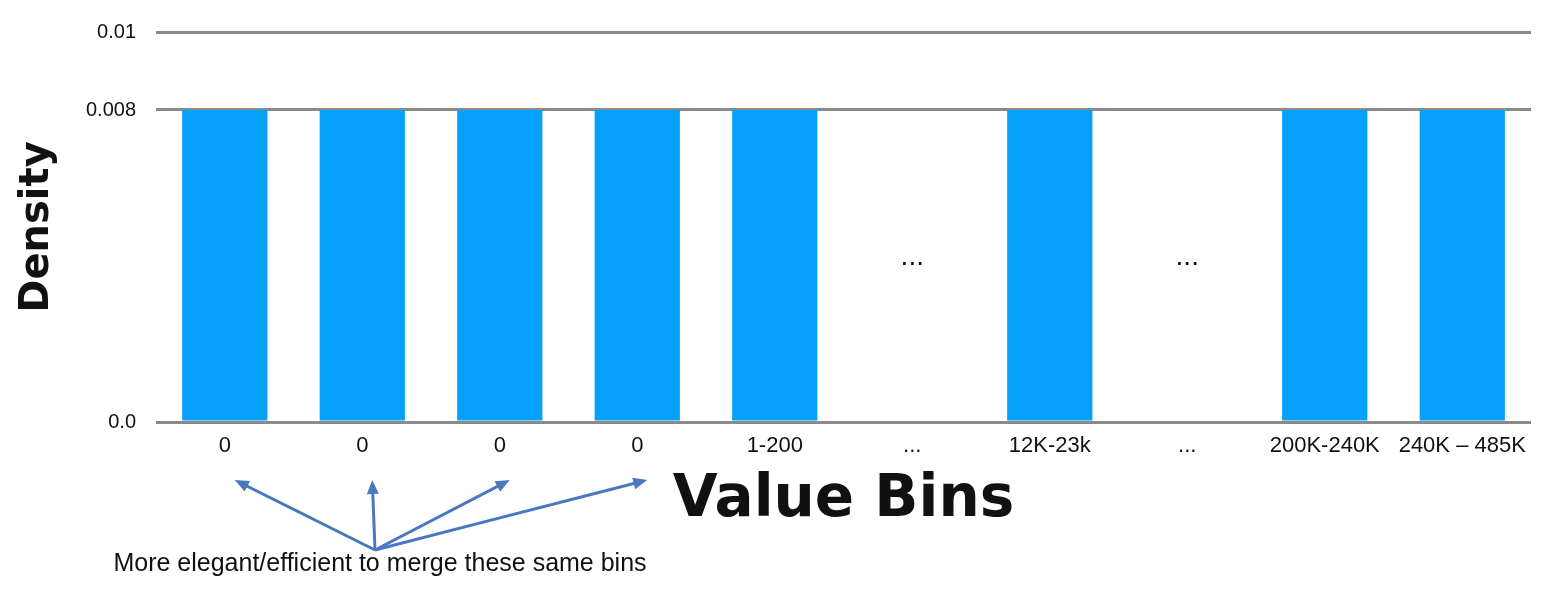 The image size is (1561, 609). Describe the element at coordinates (843, 496) in the screenshot. I see `x-axis-title: Value Bins` at that location.